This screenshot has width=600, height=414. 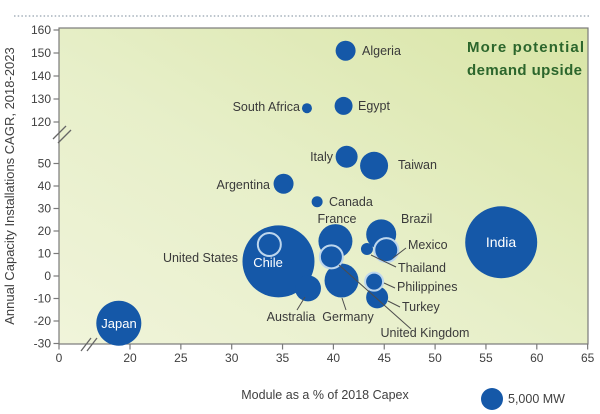 What do you see at coordinates (416, 219) in the screenshot?
I see `label-brazil: Brazil` at bounding box center [416, 219].